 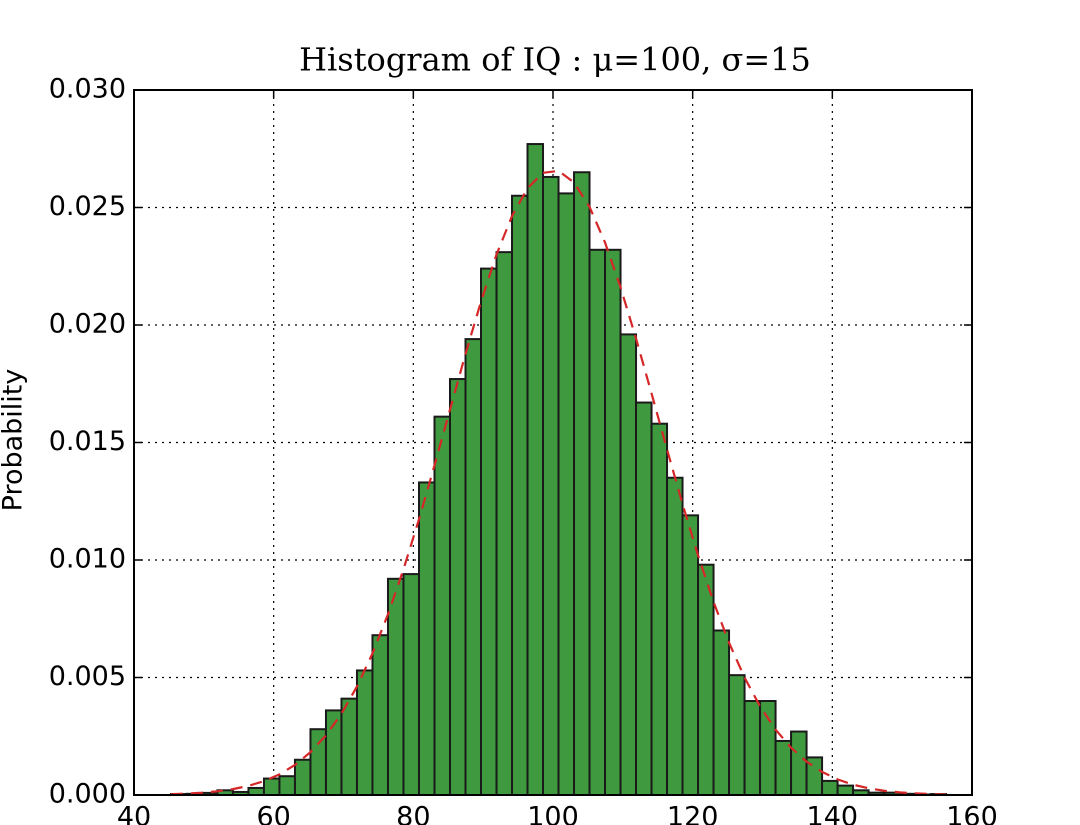 What do you see at coordinates (87, 676) in the screenshot?
I see `y-tick-label: 0.005` at bounding box center [87, 676].